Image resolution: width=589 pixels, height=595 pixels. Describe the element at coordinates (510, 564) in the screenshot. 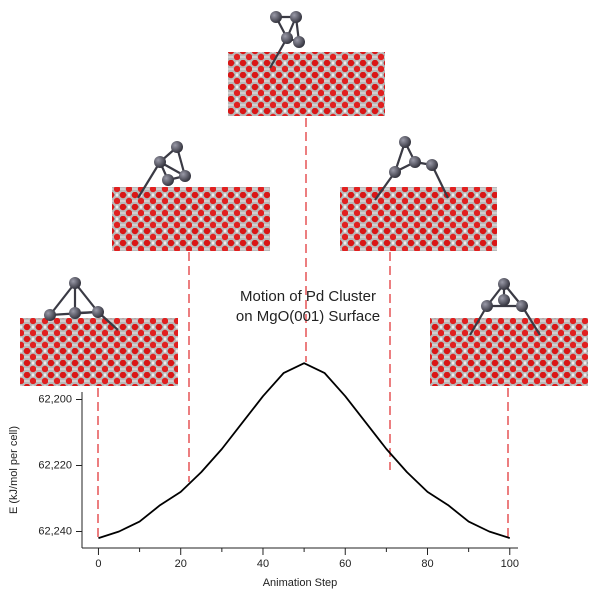

I see `x-tick-label: 100` at that location.